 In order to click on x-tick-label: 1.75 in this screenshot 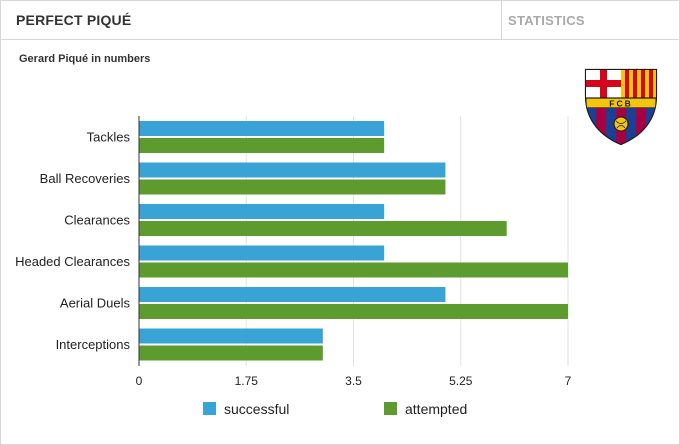, I will do `click(247, 381)`.